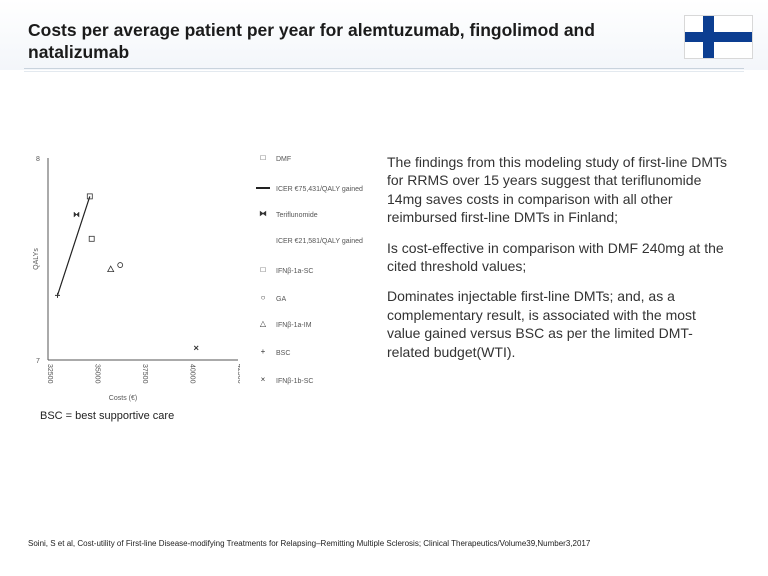 Image resolution: width=768 pixels, height=576 pixels. Describe the element at coordinates (281, 299) in the screenshot. I see `legend-label: GA` at that location.